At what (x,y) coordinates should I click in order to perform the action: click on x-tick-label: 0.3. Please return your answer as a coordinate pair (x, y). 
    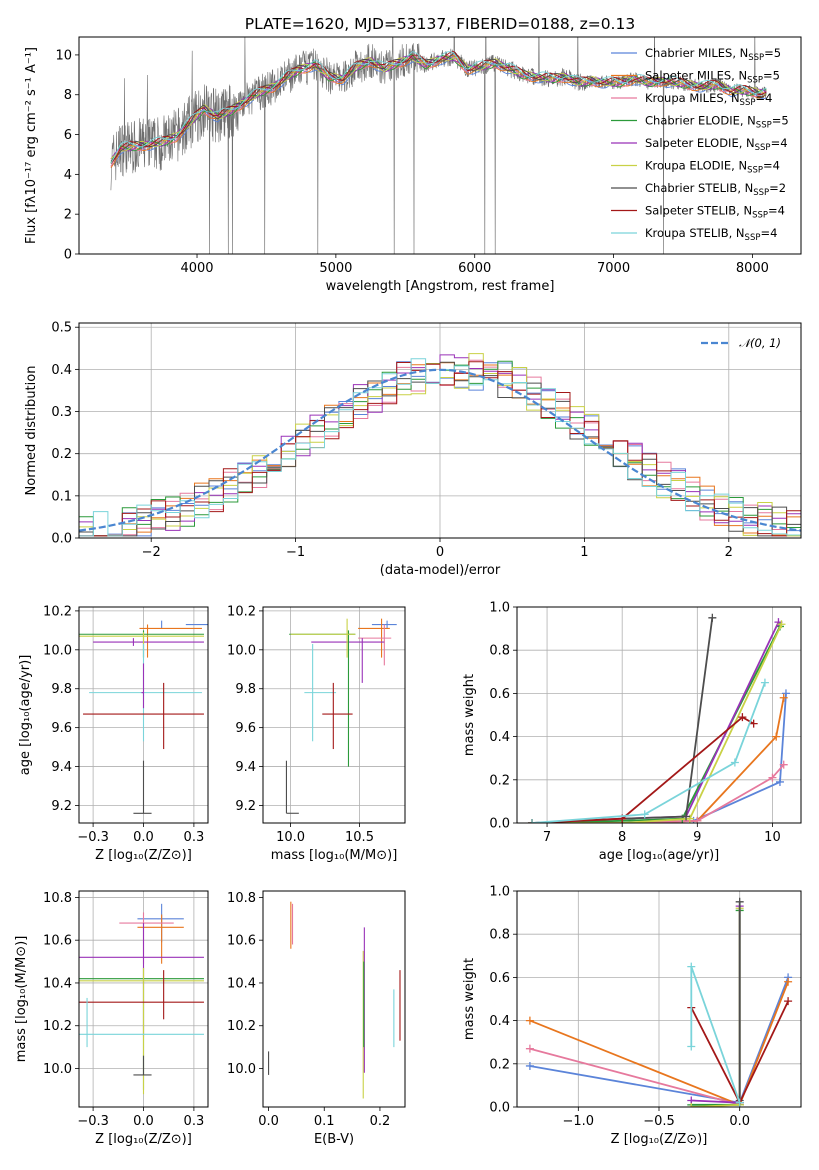
    Looking at the image, I should click on (194, 837).